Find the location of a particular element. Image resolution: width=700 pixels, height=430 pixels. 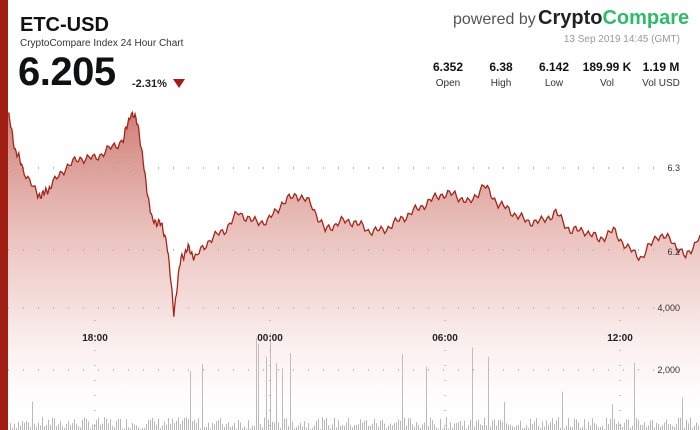

x-tick-label: 12:00 is located at coordinates (620, 338).